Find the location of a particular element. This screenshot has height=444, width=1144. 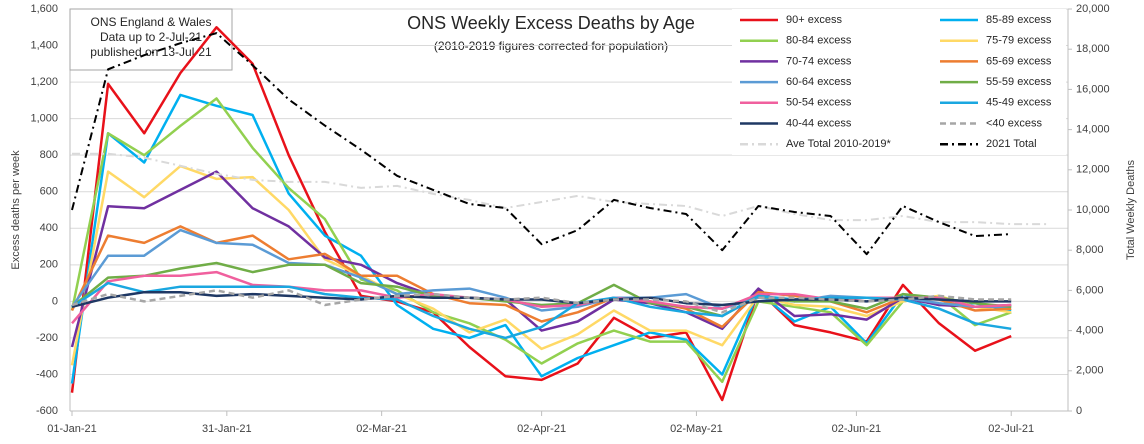

legend-label: 2021 Total is located at coordinates (1011, 144).